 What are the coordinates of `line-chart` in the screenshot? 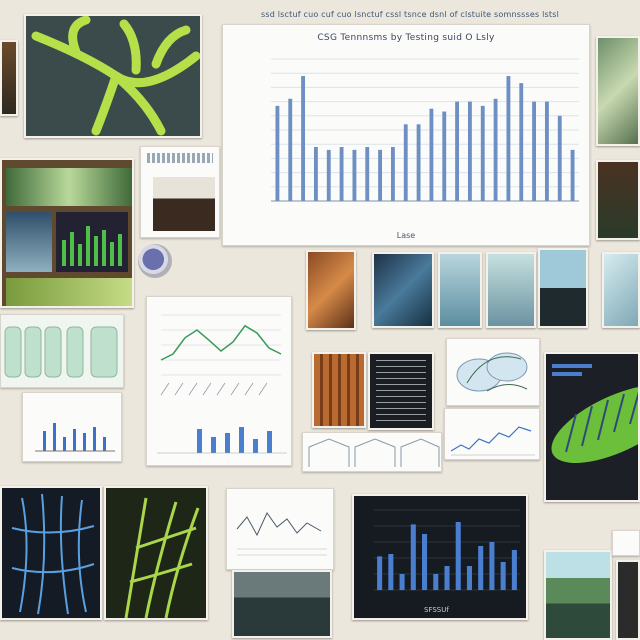 It's located at (221, 355).